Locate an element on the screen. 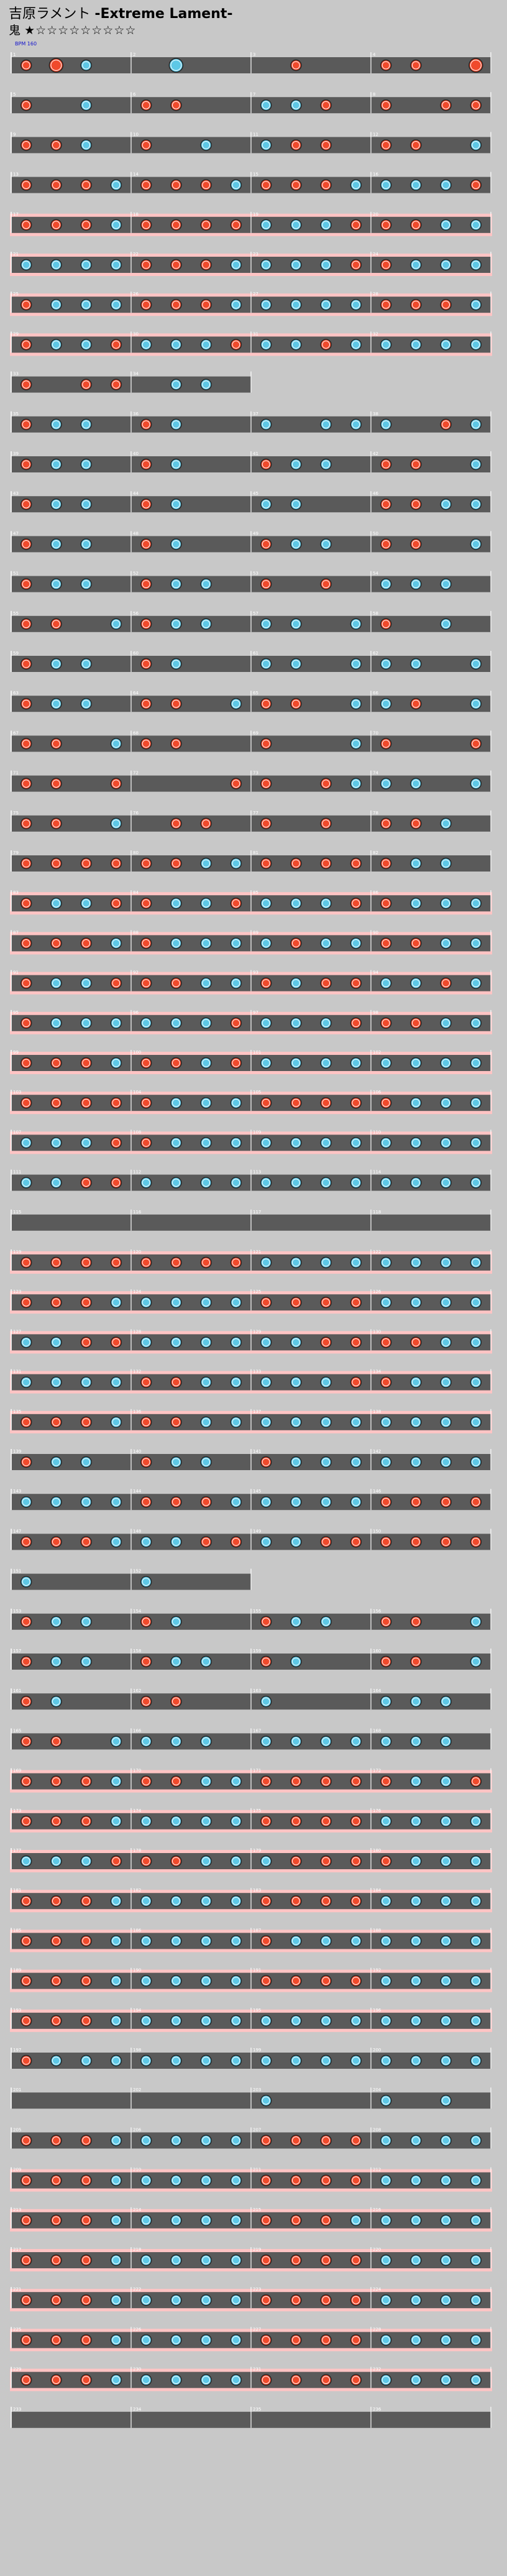 This screenshot has width=507, height=2576. measure-number: 40 is located at coordinates (136, 453).